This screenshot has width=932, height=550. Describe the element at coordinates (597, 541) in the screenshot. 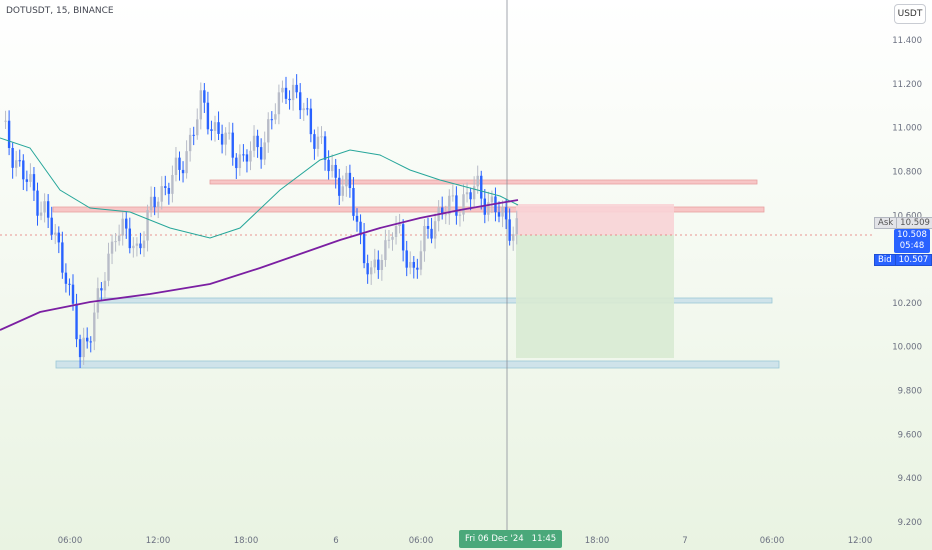

I see `time-tick-label: 18:00` at that location.